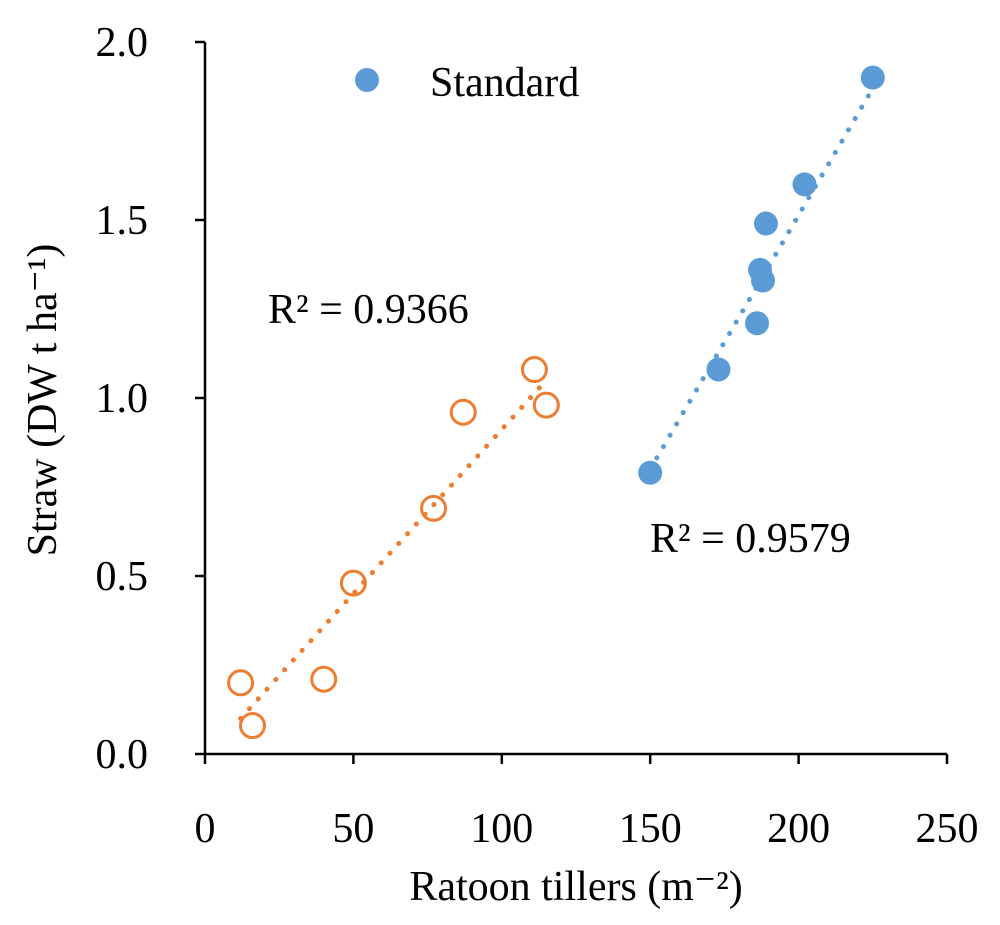 The image size is (1000, 925). I want to click on y-tick-label: 2.0, so click(122, 43).